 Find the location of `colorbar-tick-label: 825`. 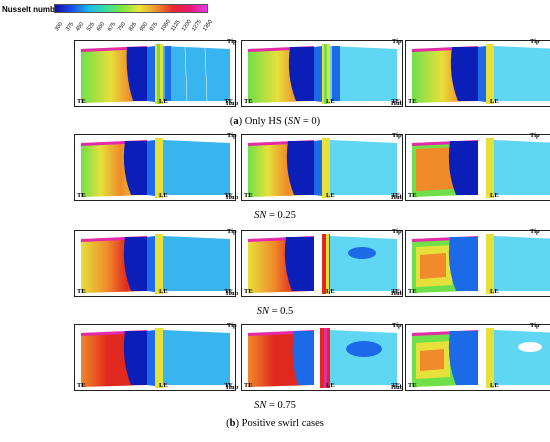

colorbar-tick-label: 825 is located at coordinates (133, 27).